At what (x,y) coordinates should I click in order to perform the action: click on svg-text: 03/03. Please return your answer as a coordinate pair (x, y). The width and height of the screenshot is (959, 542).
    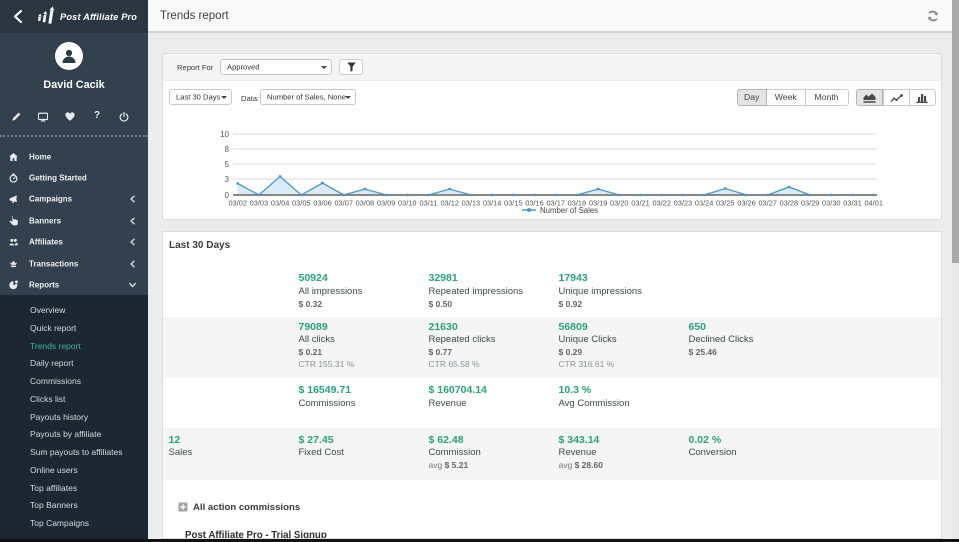
    Looking at the image, I should click on (259, 203).